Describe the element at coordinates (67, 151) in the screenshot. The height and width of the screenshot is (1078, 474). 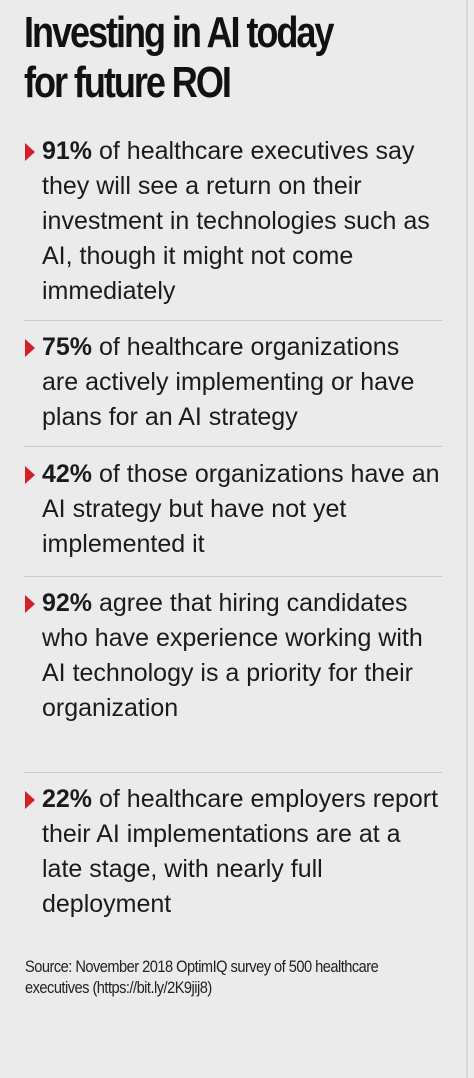
I see `stat-percent: 91%` at that location.